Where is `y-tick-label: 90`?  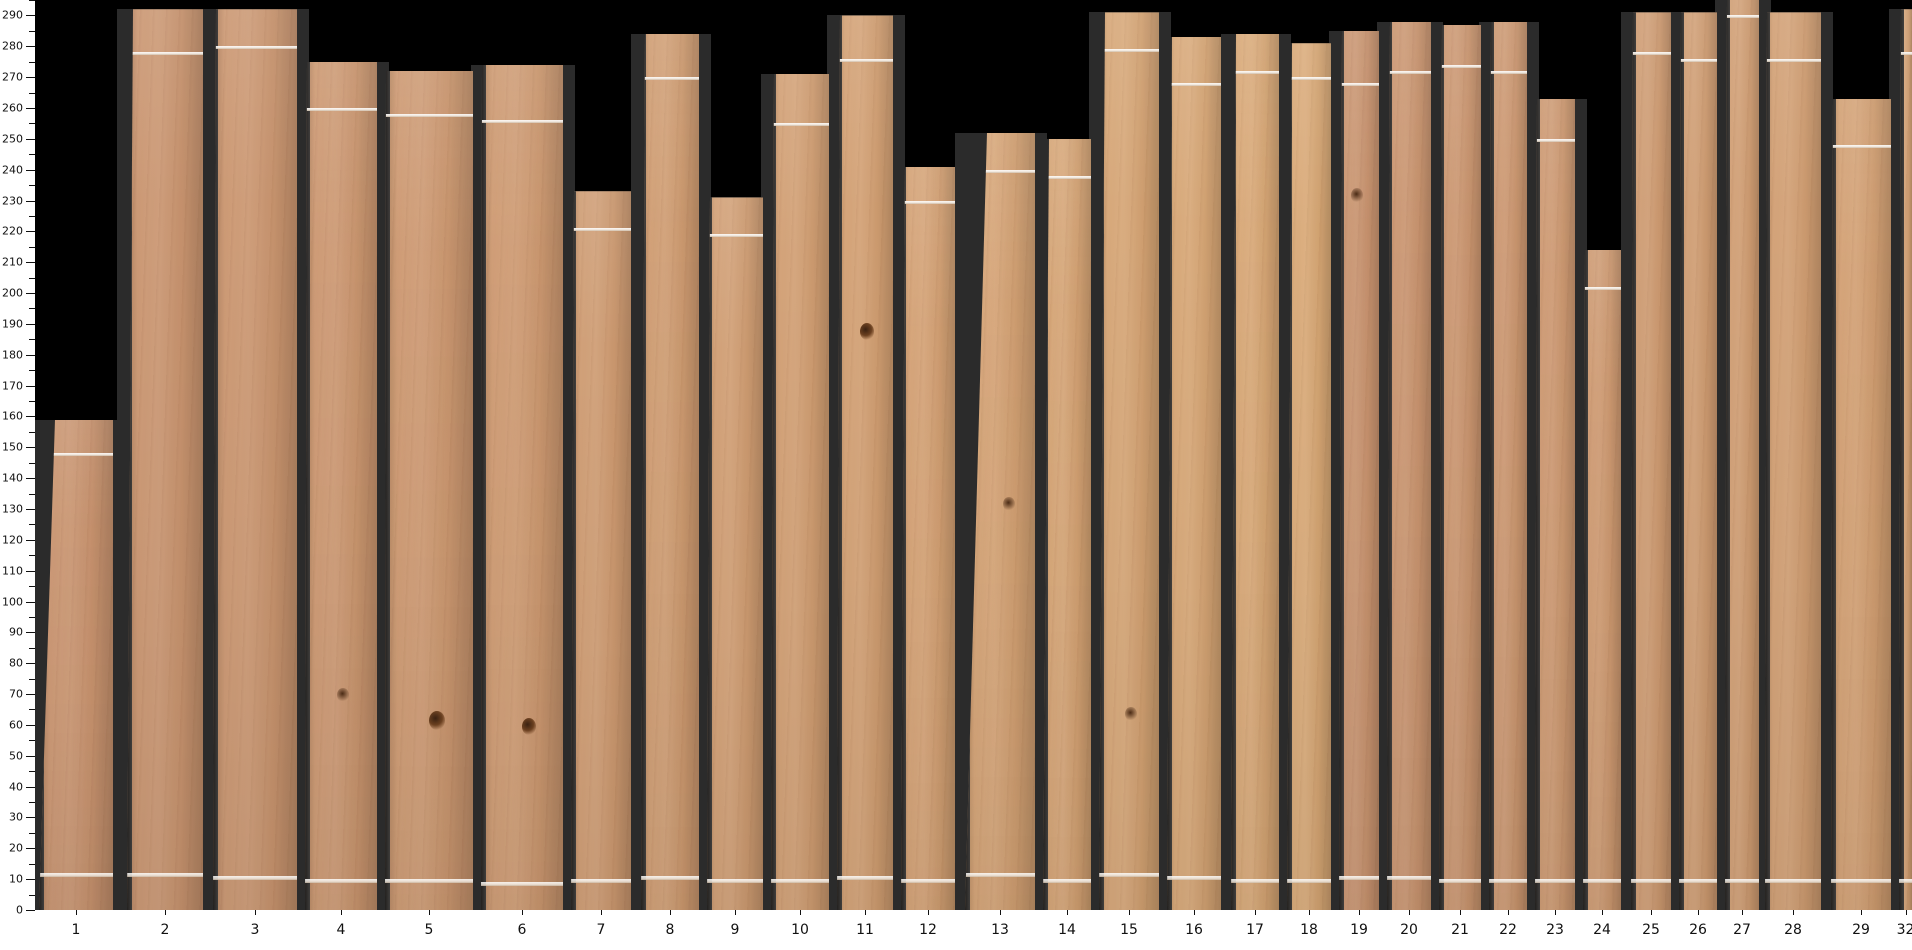 y-tick-label: 90 is located at coordinates (16, 632).